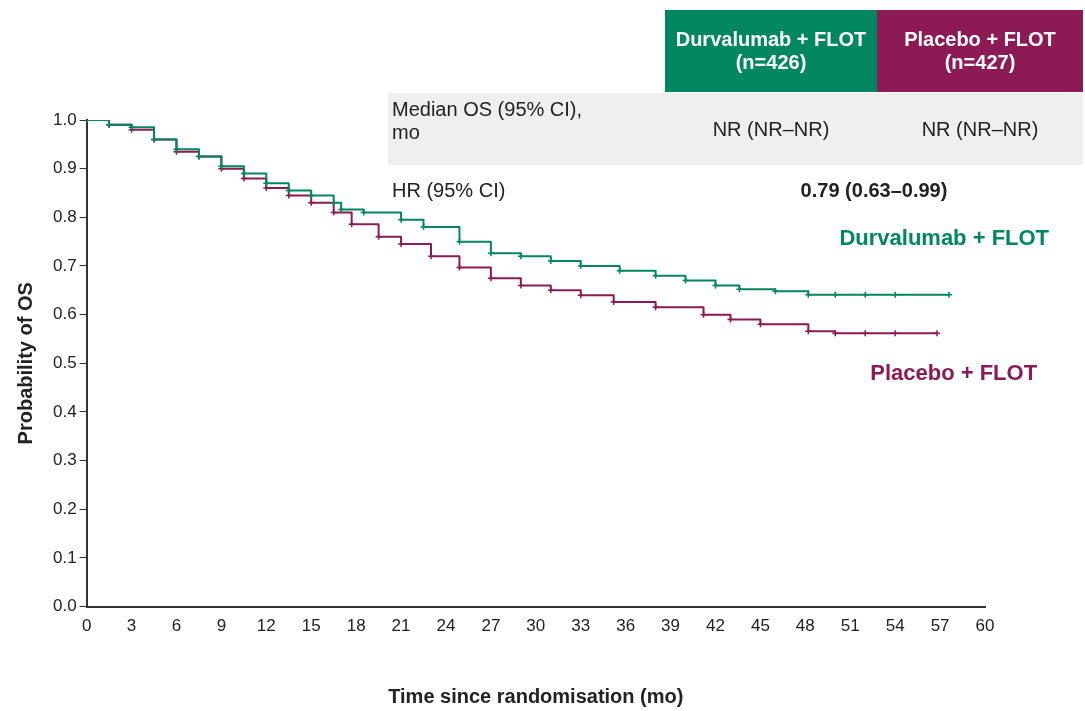 The image size is (1085, 711). What do you see at coordinates (850, 626) in the screenshot?
I see `x-tick-label: 51` at bounding box center [850, 626].